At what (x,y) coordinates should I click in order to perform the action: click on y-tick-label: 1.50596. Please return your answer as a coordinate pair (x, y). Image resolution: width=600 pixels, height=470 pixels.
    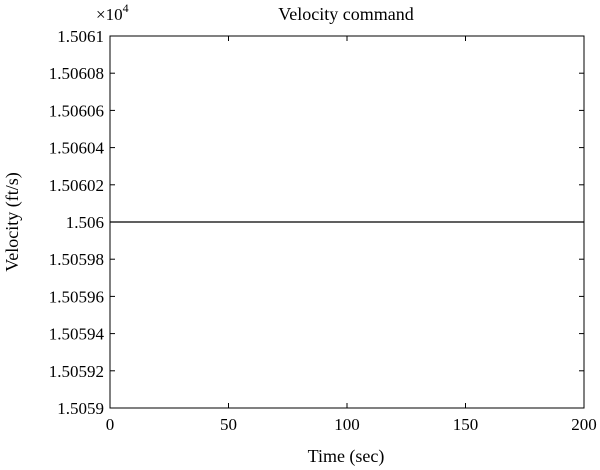
    Looking at the image, I should click on (76, 296).